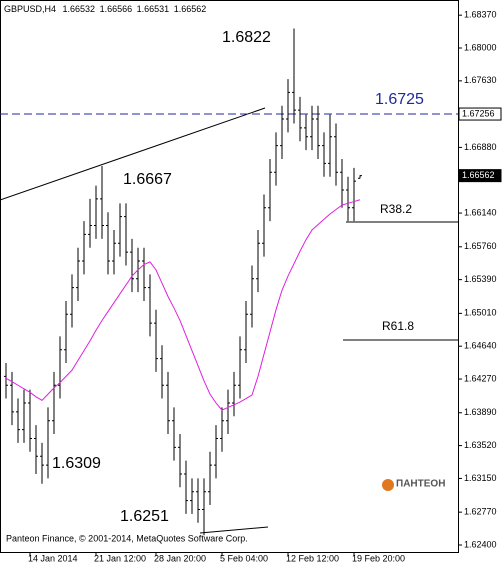 The image size is (502, 565). What do you see at coordinates (480, 544) in the screenshot?
I see `y-tick-label: 1.62400` at bounding box center [480, 544].